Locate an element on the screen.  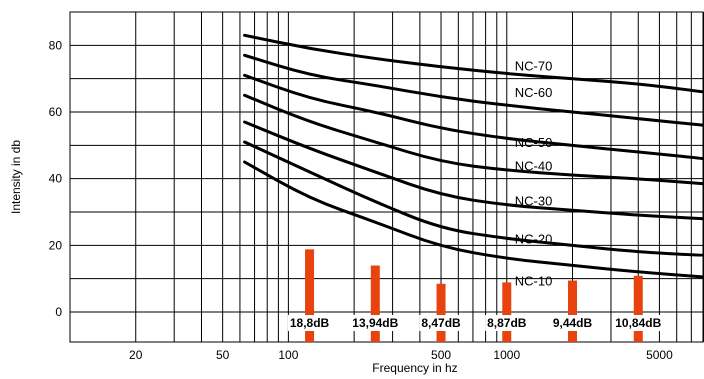
bar-value-label: 10,84dB is located at coordinates (638, 323).